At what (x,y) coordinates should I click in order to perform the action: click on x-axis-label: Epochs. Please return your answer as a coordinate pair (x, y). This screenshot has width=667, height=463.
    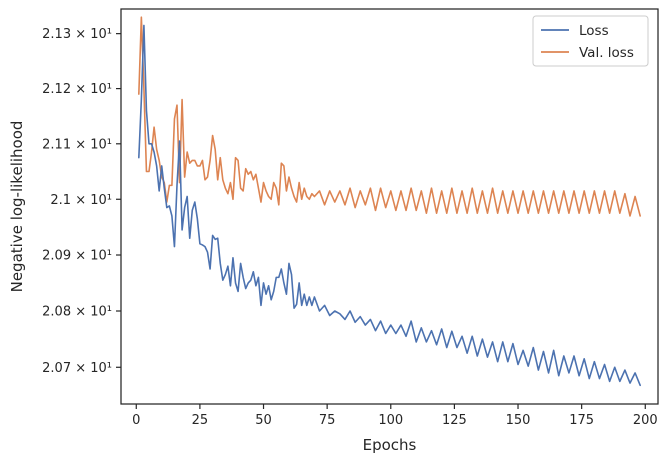
    Looking at the image, I should click on (390, 445).